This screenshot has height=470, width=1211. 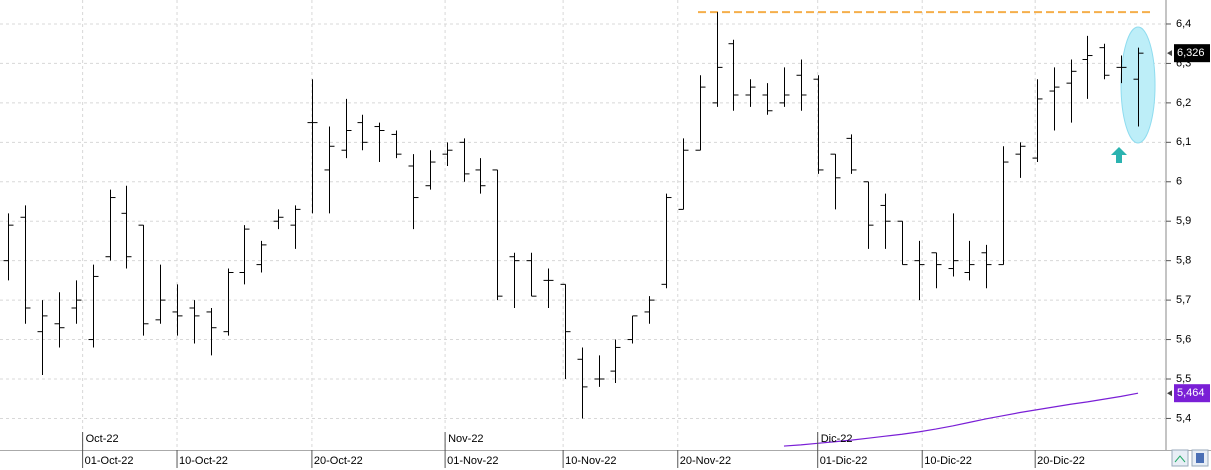 What do you see at coordinates (472, 461) in the screenshot?
I see `x-tick-label: 01-Nov-22` at bounding box center [472, 461].